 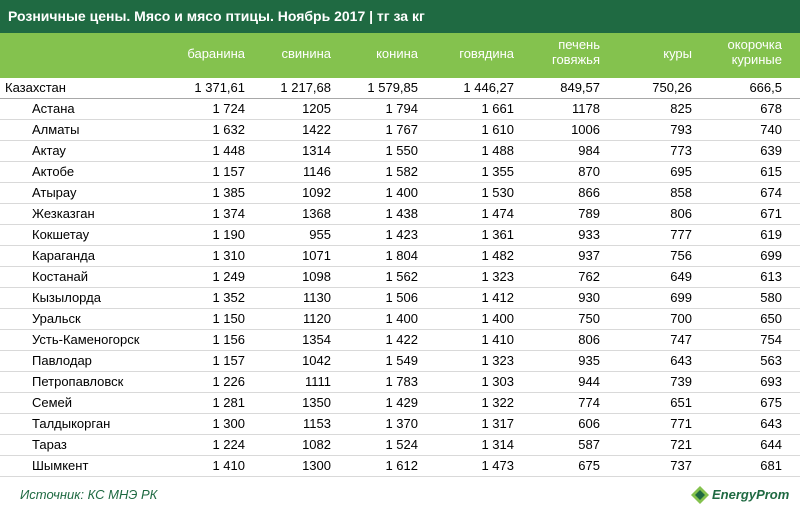 What do you see at coordinates (677, 53) in the screenshot?
I see `column-header: куры` at bounding box center [677, 53].